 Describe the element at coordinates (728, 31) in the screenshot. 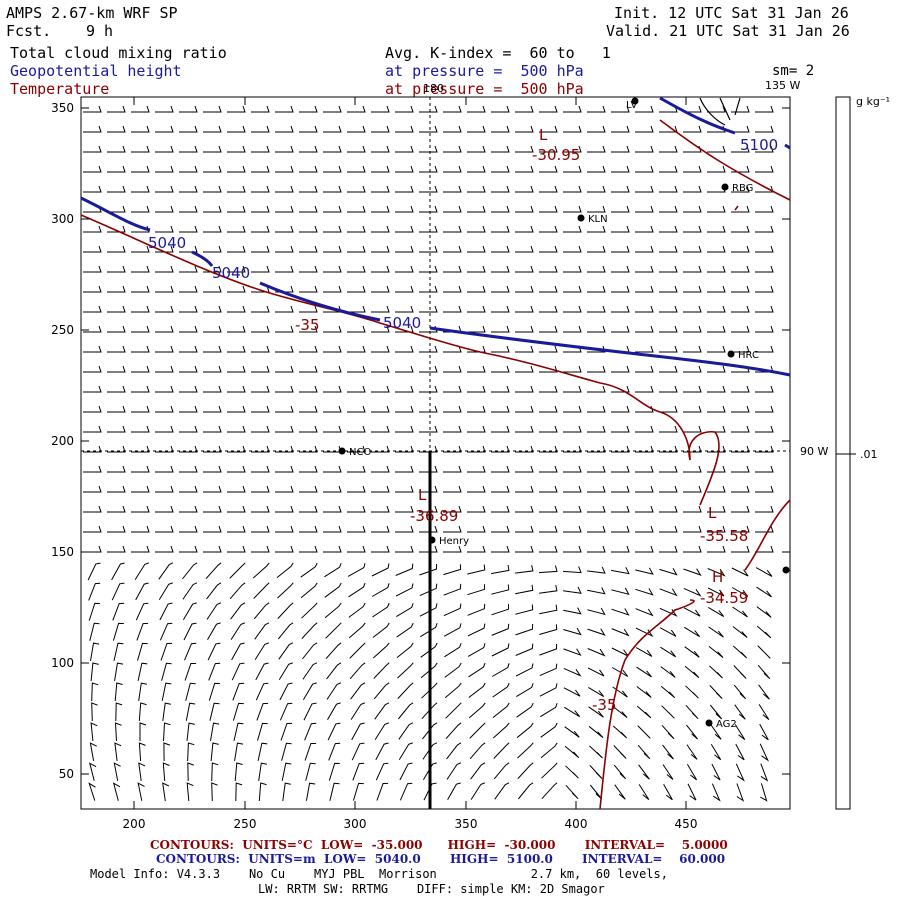

I see `valid-time: Valid. 21 UTC Sat 31 Jan 26` at that location.